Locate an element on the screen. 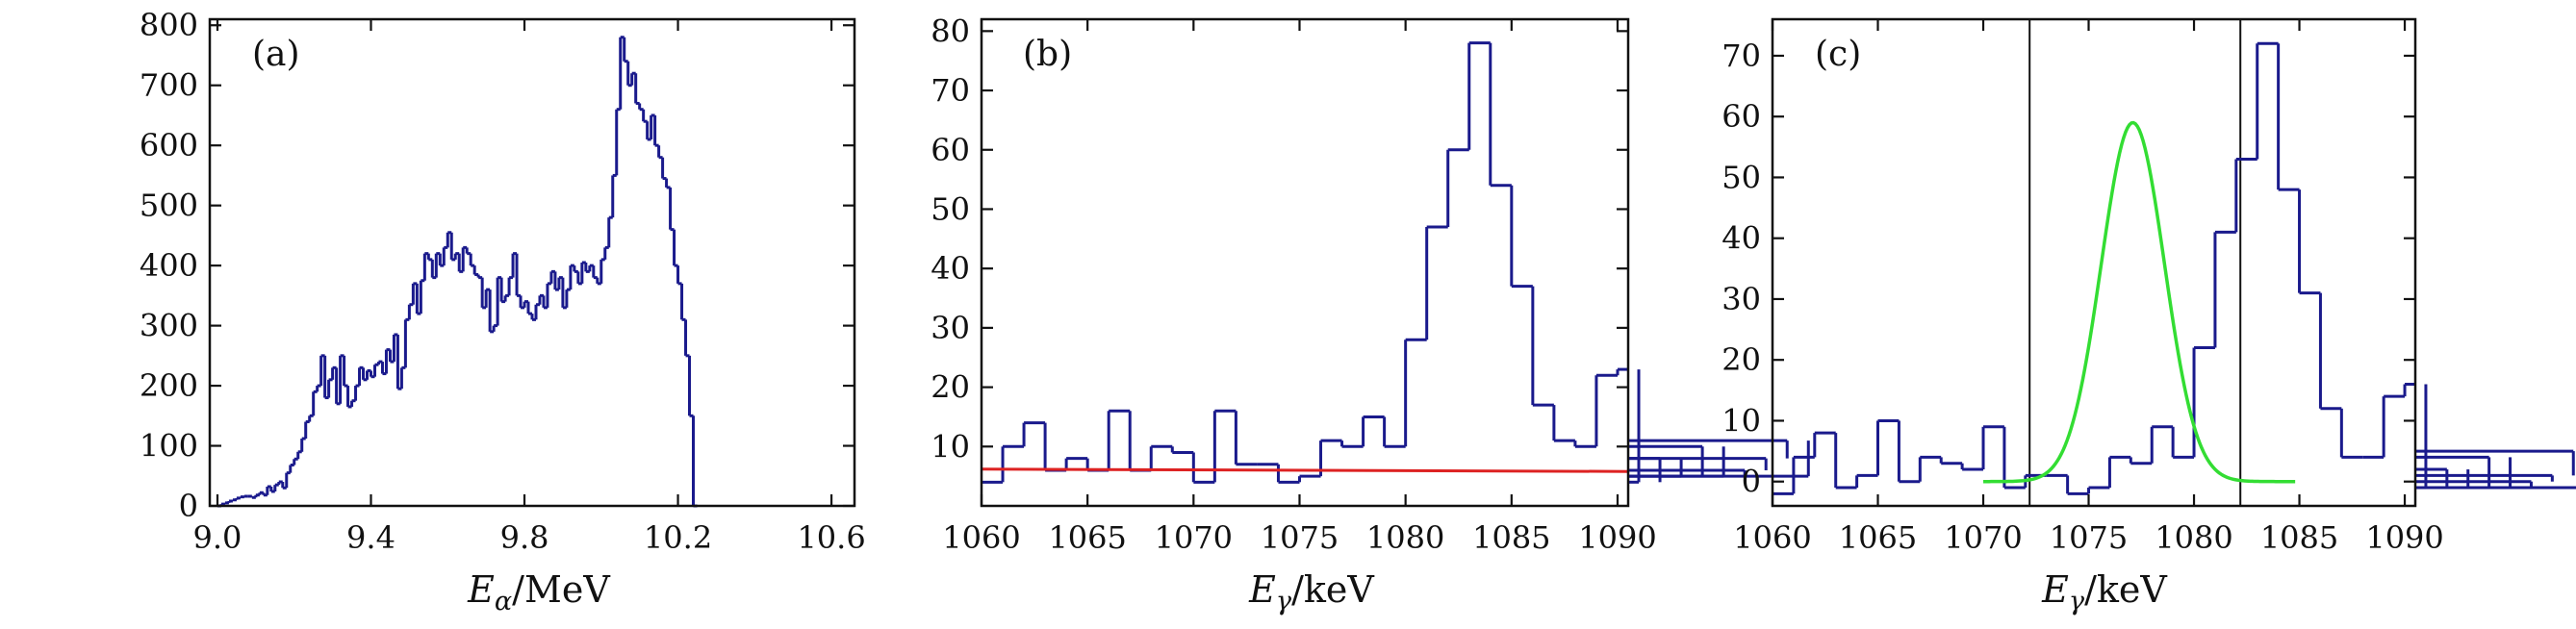 The width and height of the screenshot is (2576, 629). panel-a-ytick-label: 400 is located at coordinates (169, 265).